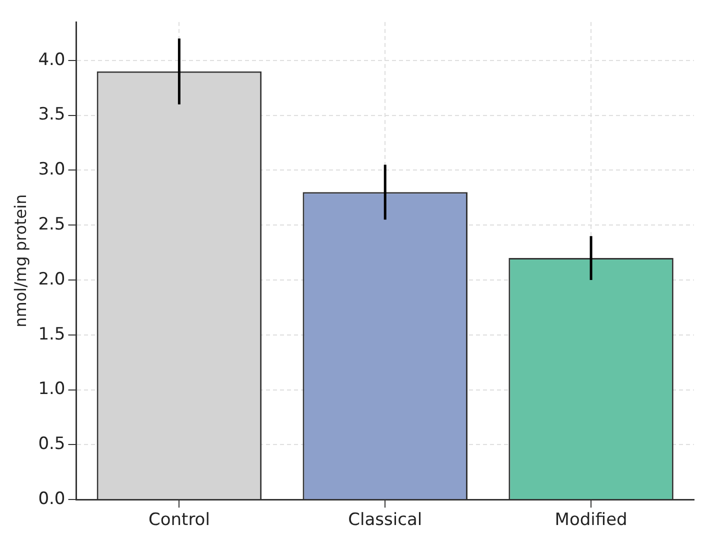 This screenshot has width=718, height=542. Describe the element at coordinates (179, 520) in the screenshot. I see `x-tick-label: Control` at that location.